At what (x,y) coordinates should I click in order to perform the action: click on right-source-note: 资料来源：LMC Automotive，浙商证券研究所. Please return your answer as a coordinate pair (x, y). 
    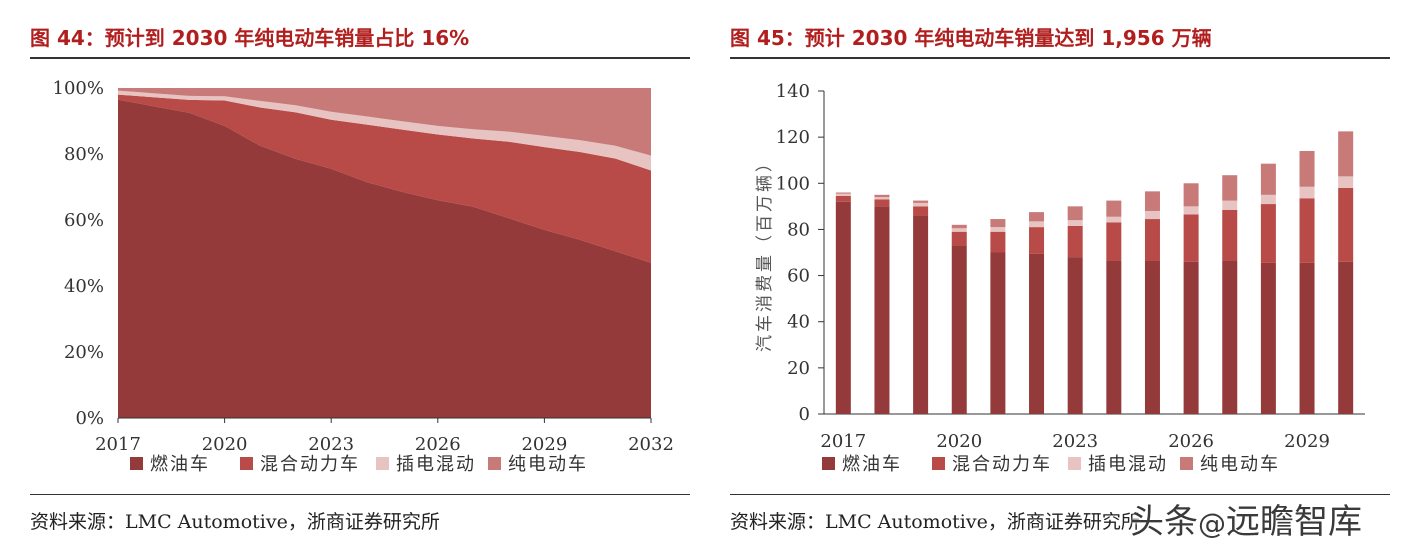
    Looking at the image, I should click on (935, 522).